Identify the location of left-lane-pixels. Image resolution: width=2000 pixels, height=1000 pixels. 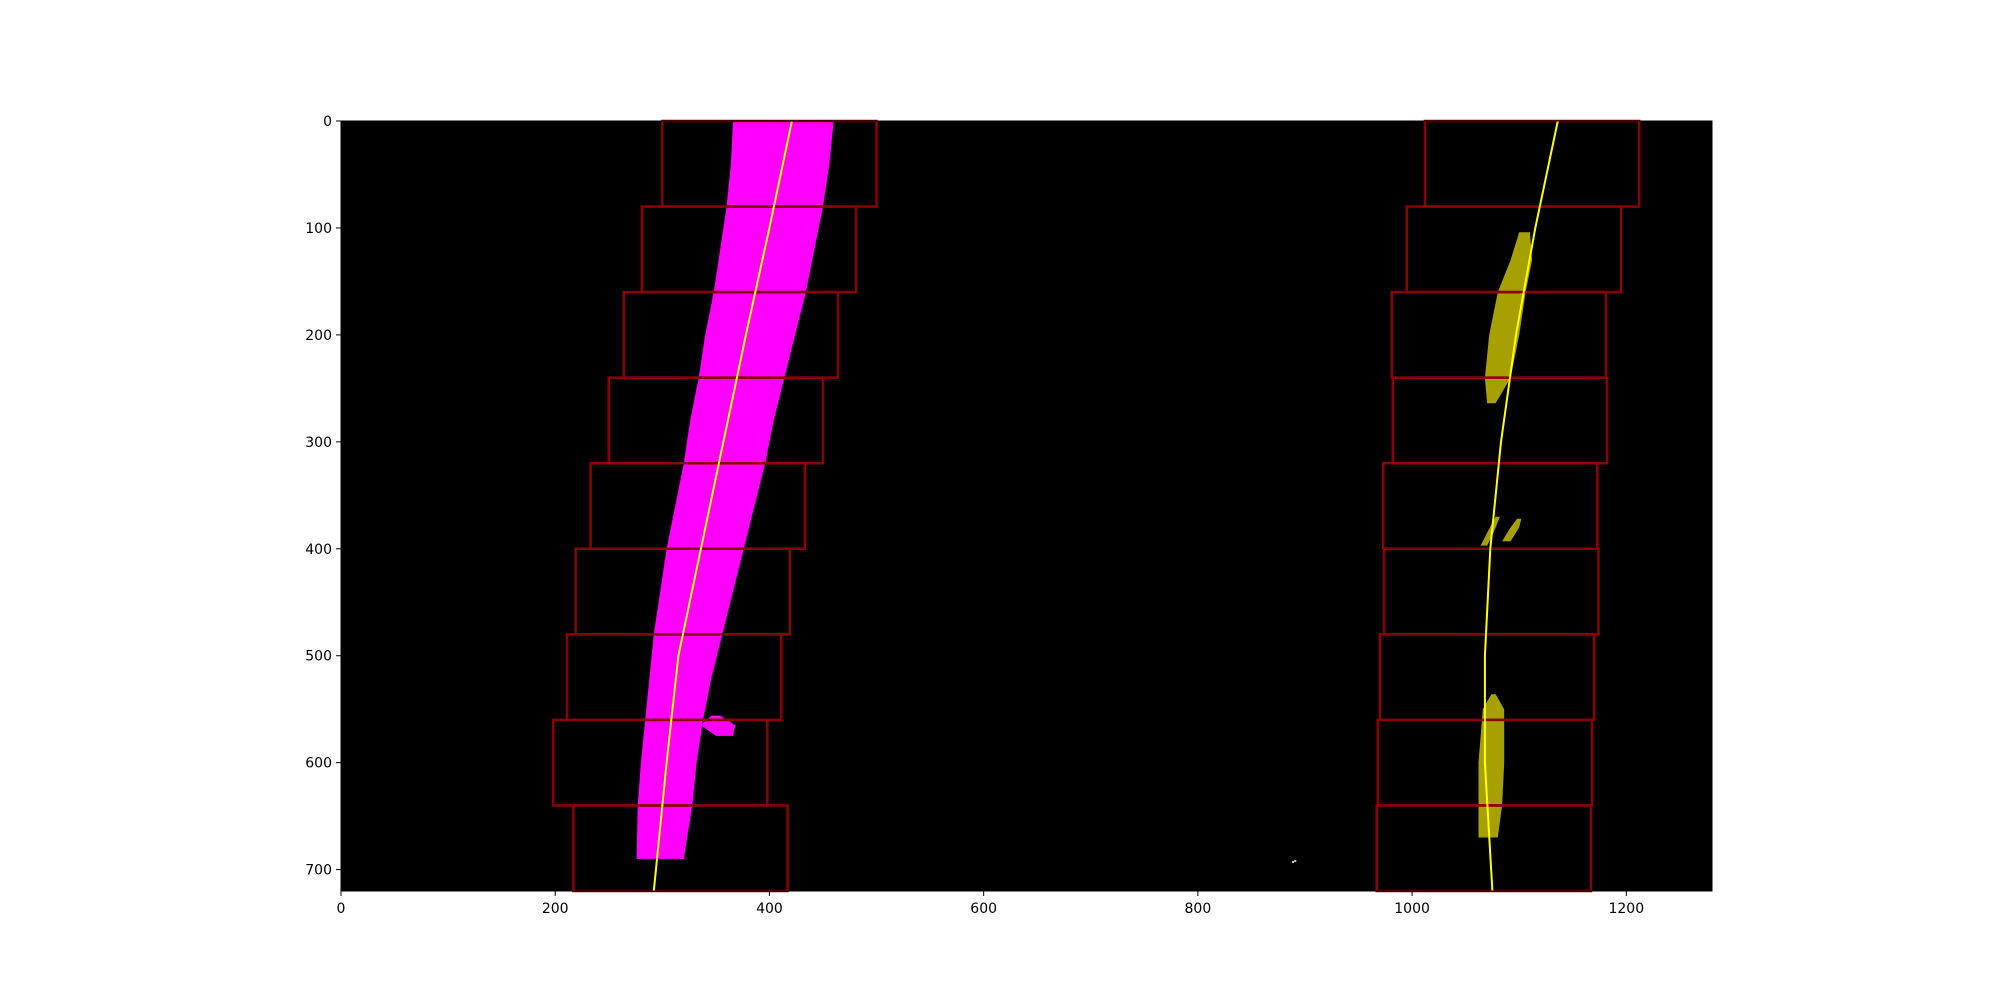
(735, 490).